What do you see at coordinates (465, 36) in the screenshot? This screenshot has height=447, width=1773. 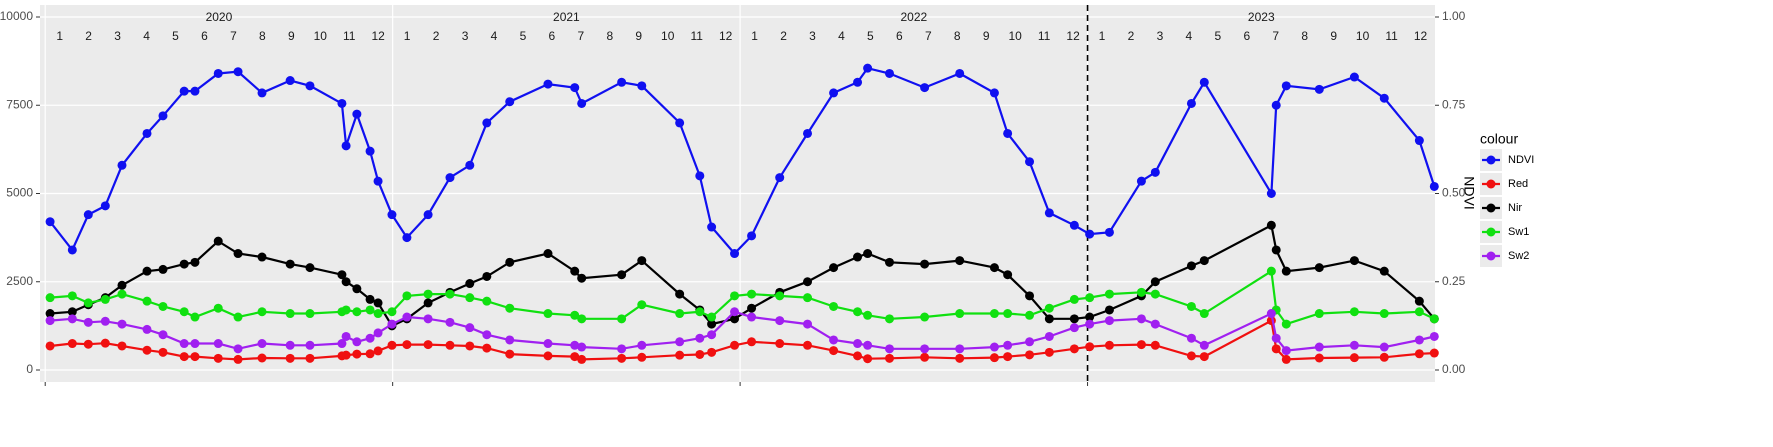 I see `month-label: 3` at bounding box center [465, 36].